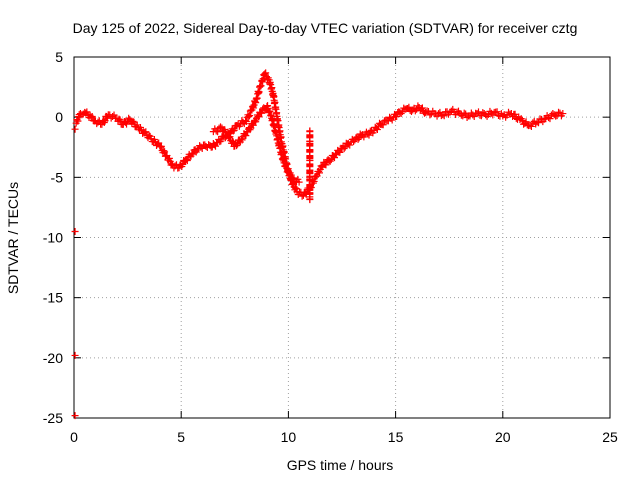 The width and height of the screenshot is (640, 480). What do you see at coordinates (503, 437) in the screenshot?
I see `x-tick-label: 20` at bounding box center [503, 437].